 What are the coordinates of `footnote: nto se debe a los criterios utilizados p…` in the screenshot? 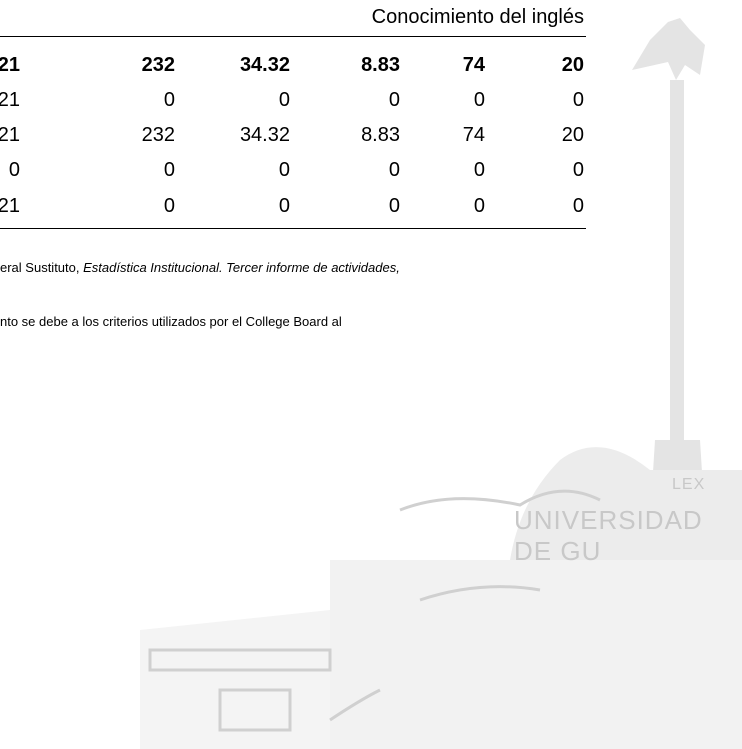 It's located at (171, 321).